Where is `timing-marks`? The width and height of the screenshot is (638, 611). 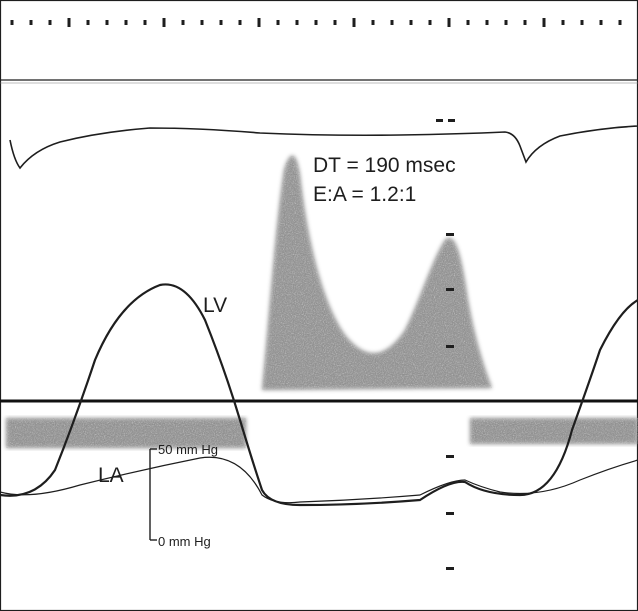
timing-marks is located at coordinates (316, 22).